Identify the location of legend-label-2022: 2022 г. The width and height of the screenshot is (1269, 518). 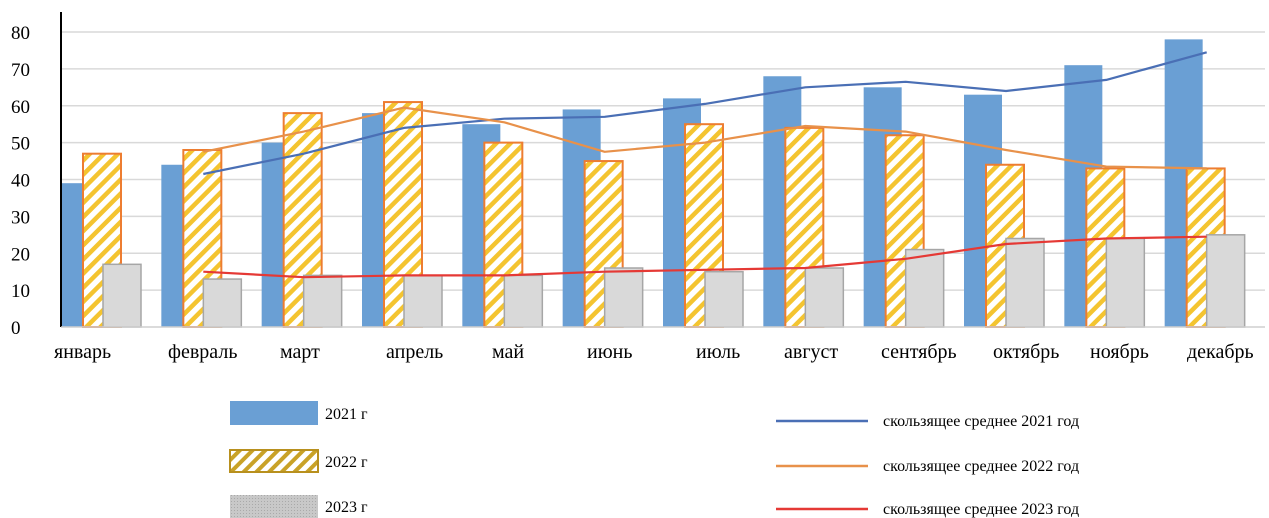
(346, 462).